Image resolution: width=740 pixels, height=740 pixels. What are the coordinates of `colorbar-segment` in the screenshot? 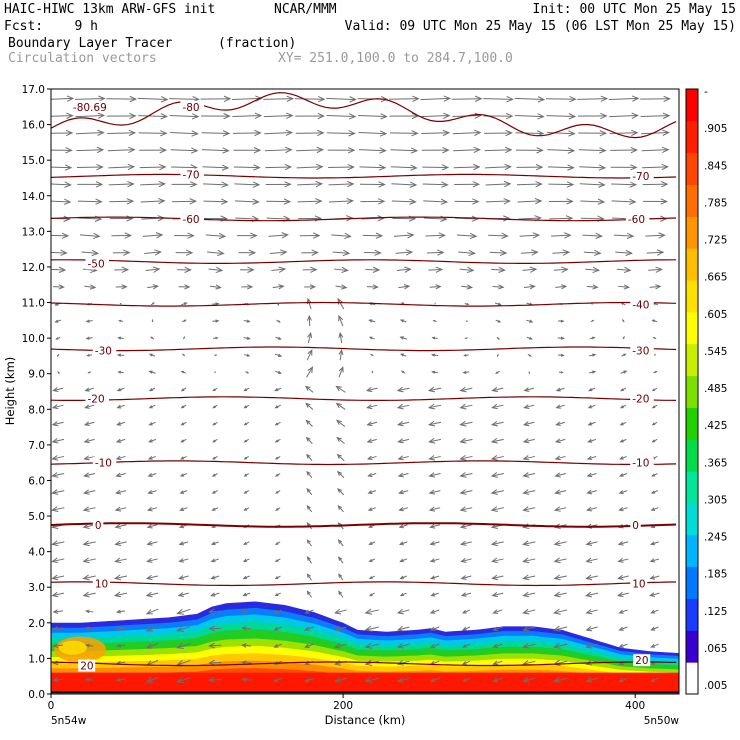 It's located at (692, 200).